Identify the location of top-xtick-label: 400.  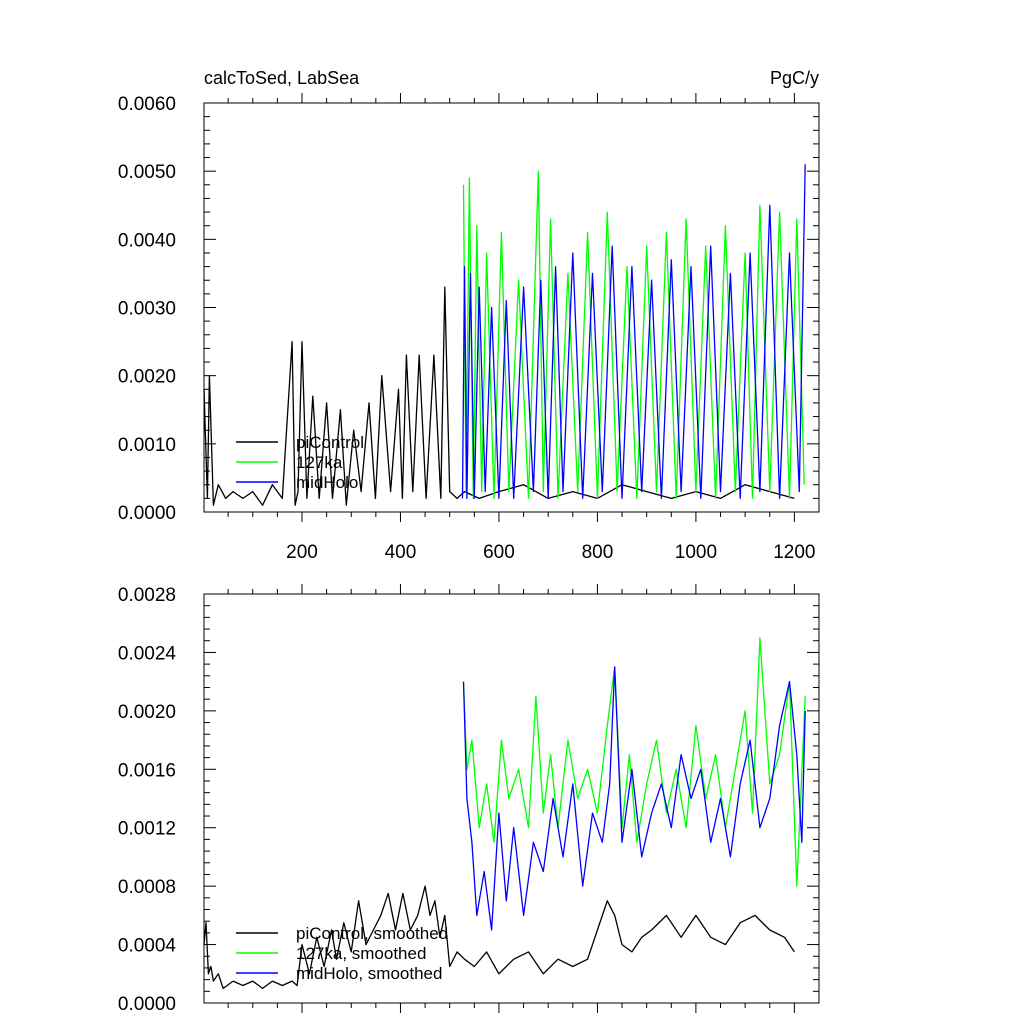
(401, 552).